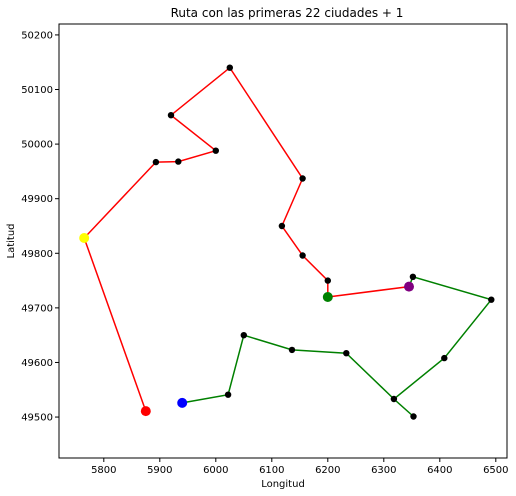 This screenshot has height=496, width=516. What do you see at coordinates (287, 13) in the screenshot?
I see `chart-title: Ruta con las primeras 22 ciudades + 1` at bounding box center [287, 13].